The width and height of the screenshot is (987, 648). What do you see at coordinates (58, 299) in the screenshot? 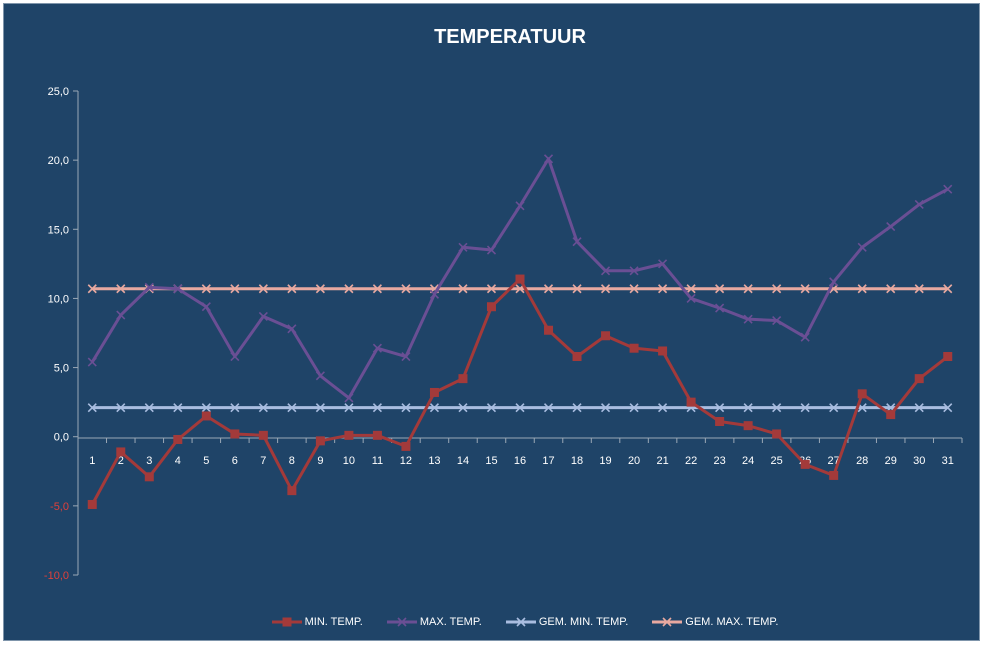
I see `y-tick-label: 10,0` at bounding box center [58, 299].